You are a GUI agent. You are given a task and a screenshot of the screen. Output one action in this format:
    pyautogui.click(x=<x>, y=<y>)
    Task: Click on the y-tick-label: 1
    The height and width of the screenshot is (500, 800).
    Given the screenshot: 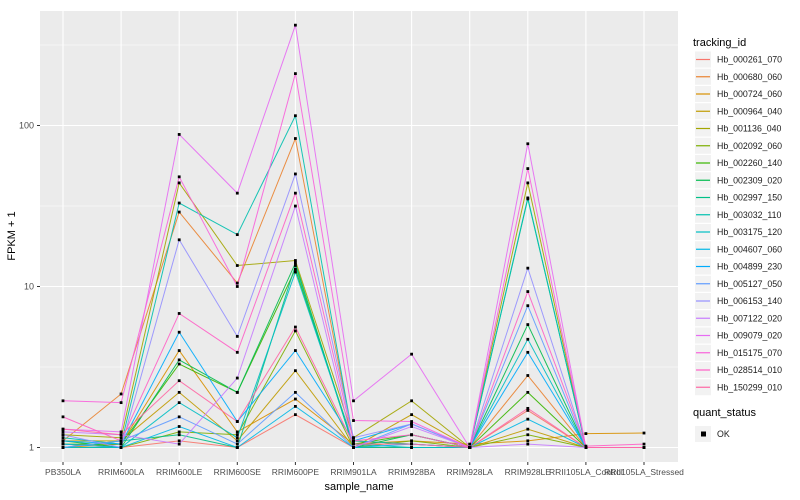 What is the action you would take?
    pyautogui.click(x=31, y=448)
    